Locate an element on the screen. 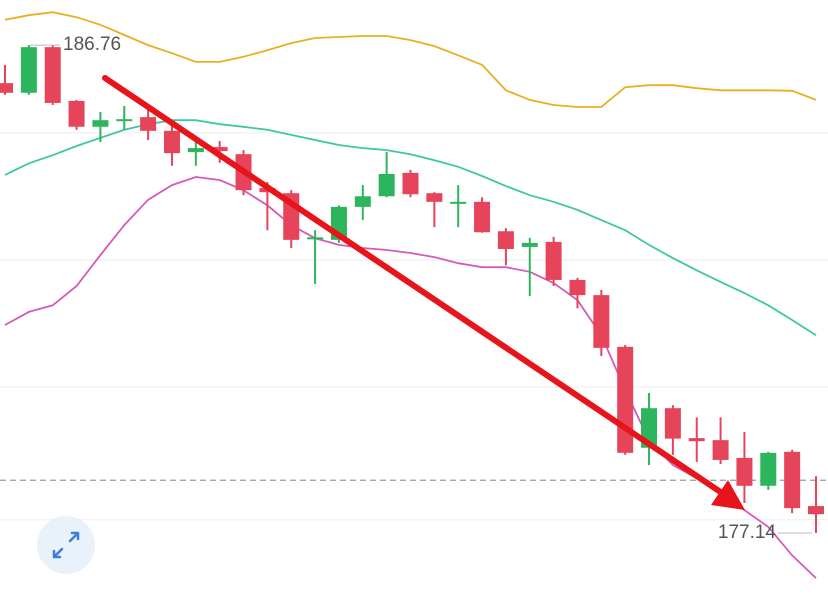 This screenshot has width=828, height=608. expand-button-bg is located at coordinates (66, 545).